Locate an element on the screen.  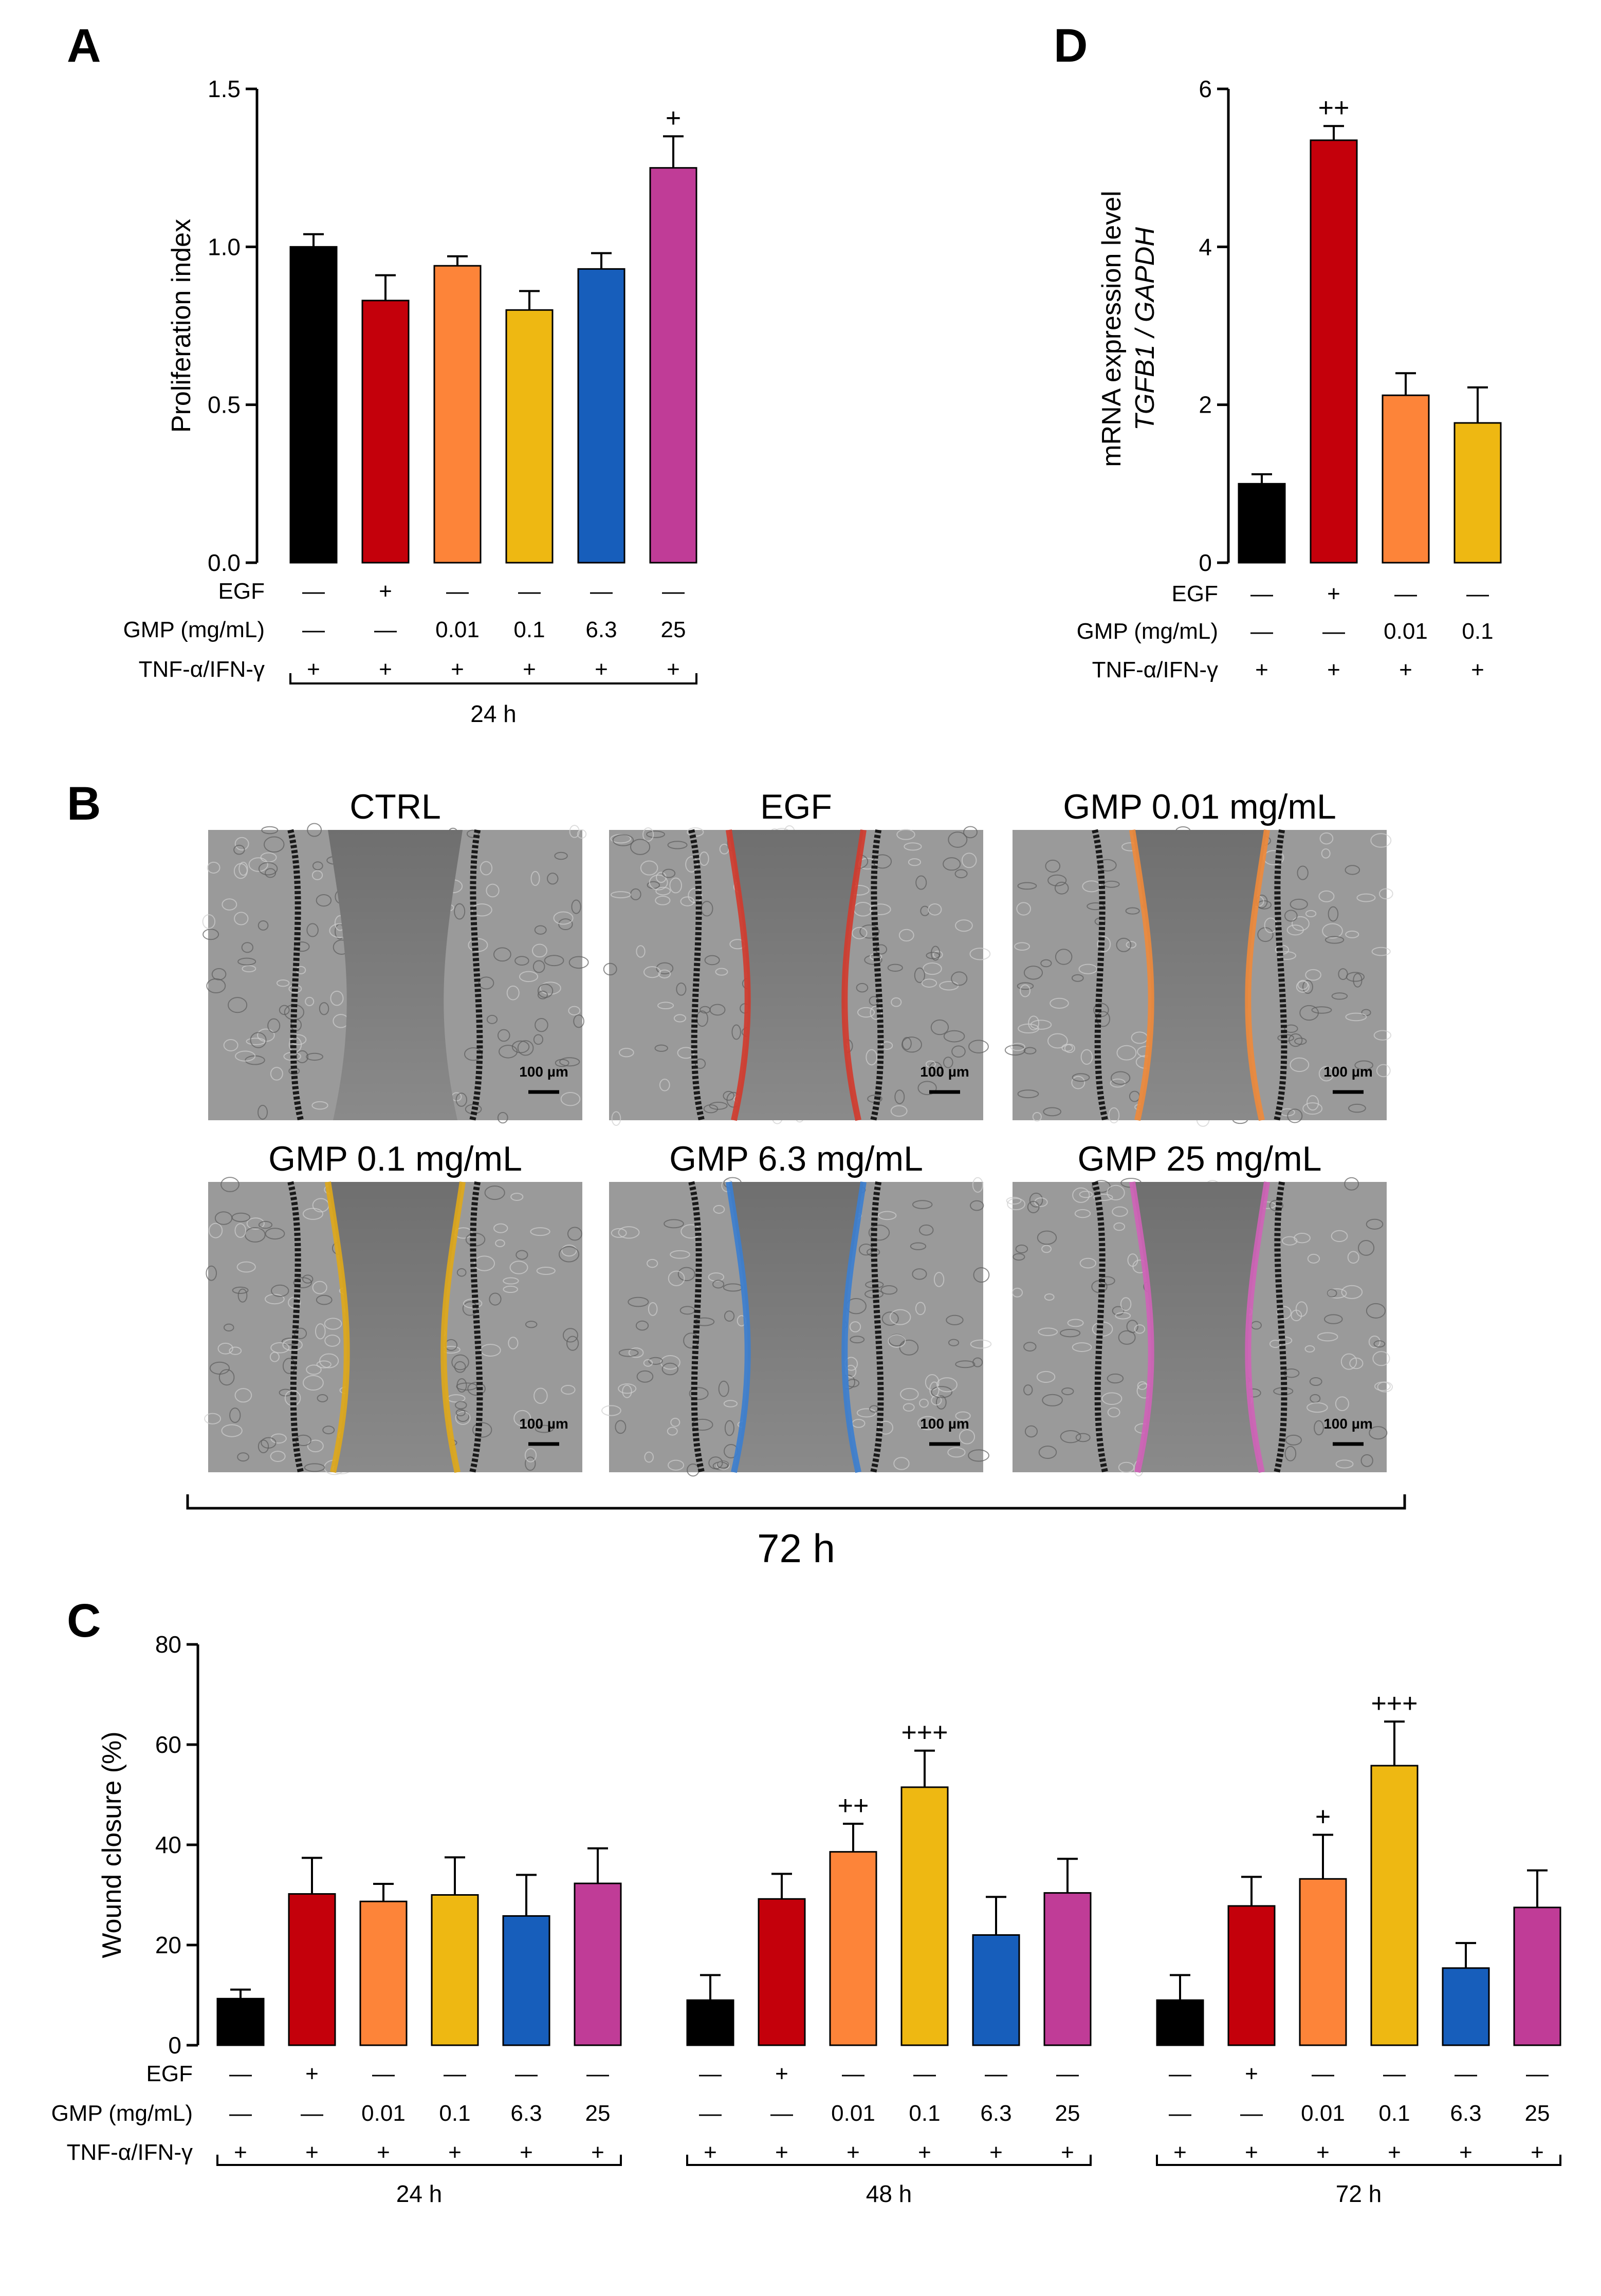
group-label: 48 h is located at coordinates (889, 2194).